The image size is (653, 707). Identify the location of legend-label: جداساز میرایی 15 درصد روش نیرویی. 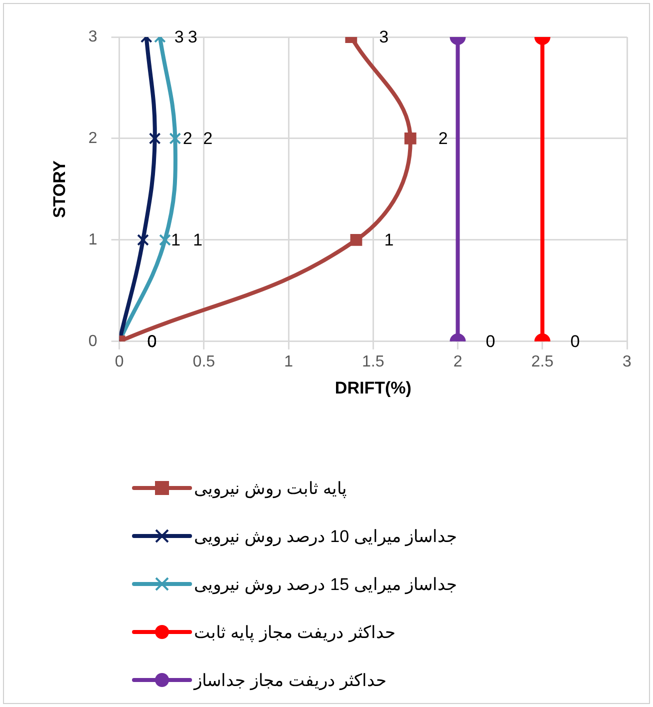
(326, 584).